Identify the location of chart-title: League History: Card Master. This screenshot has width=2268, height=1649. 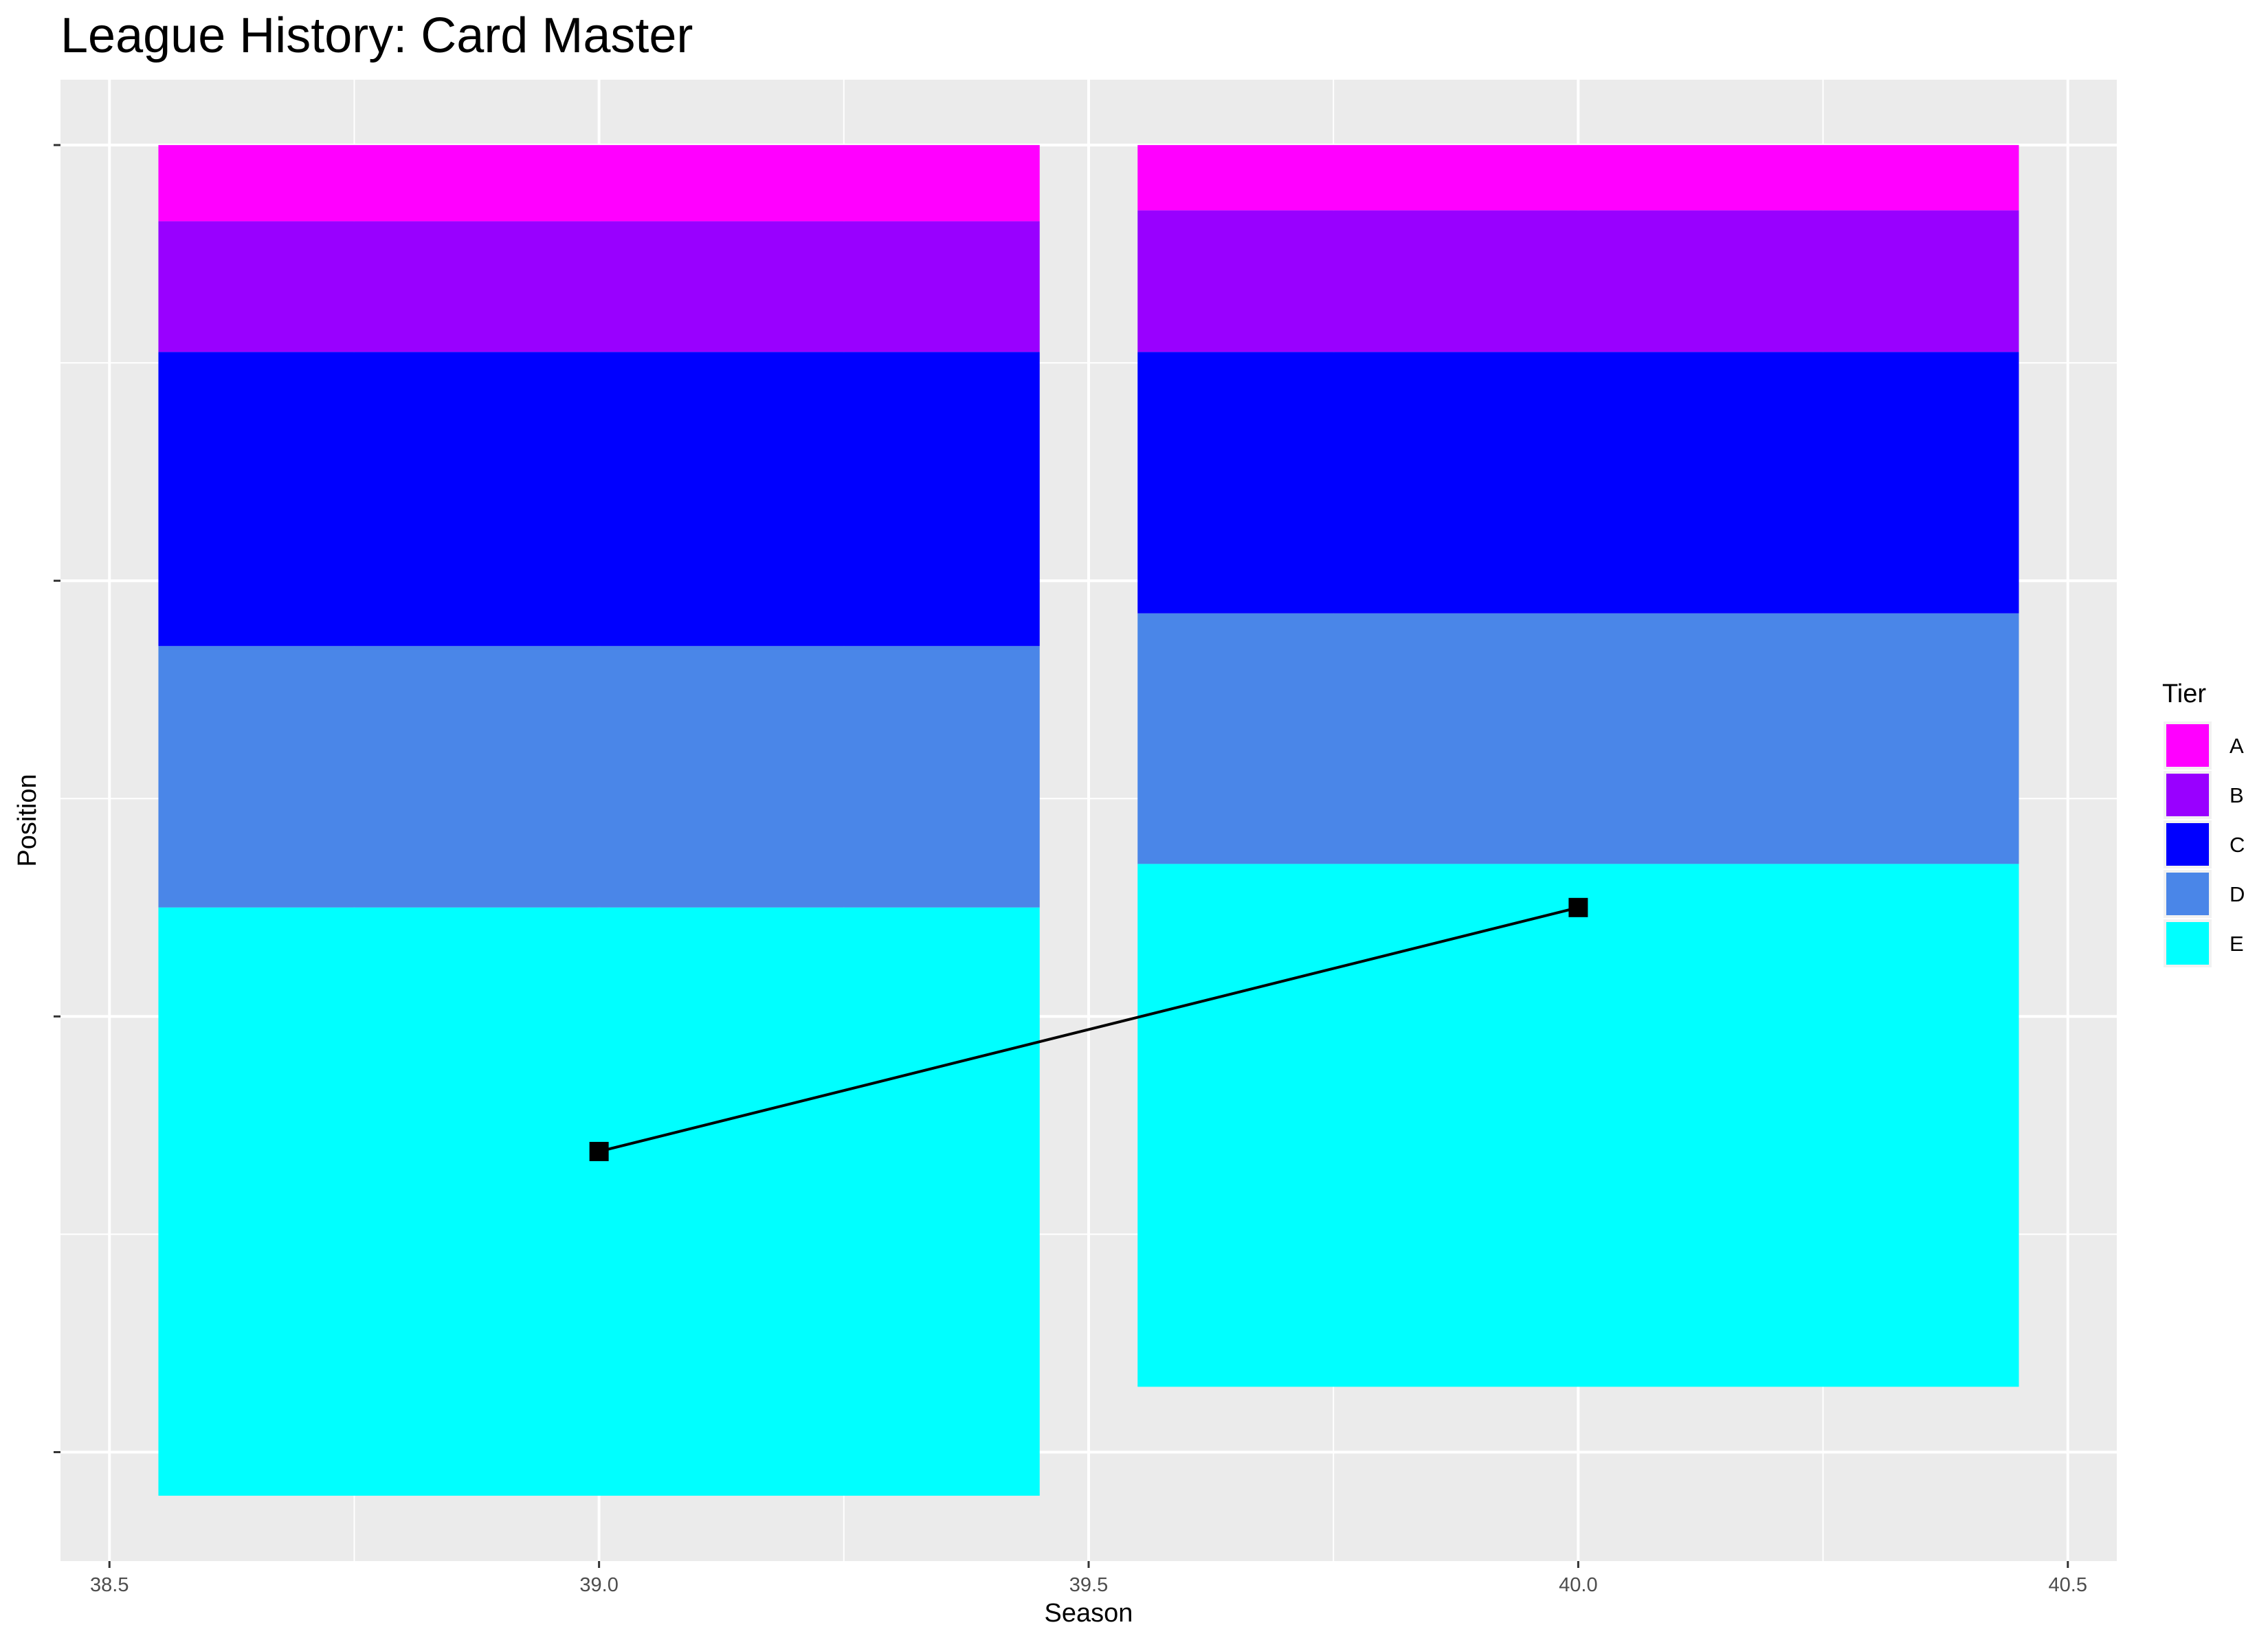
(376, 35).